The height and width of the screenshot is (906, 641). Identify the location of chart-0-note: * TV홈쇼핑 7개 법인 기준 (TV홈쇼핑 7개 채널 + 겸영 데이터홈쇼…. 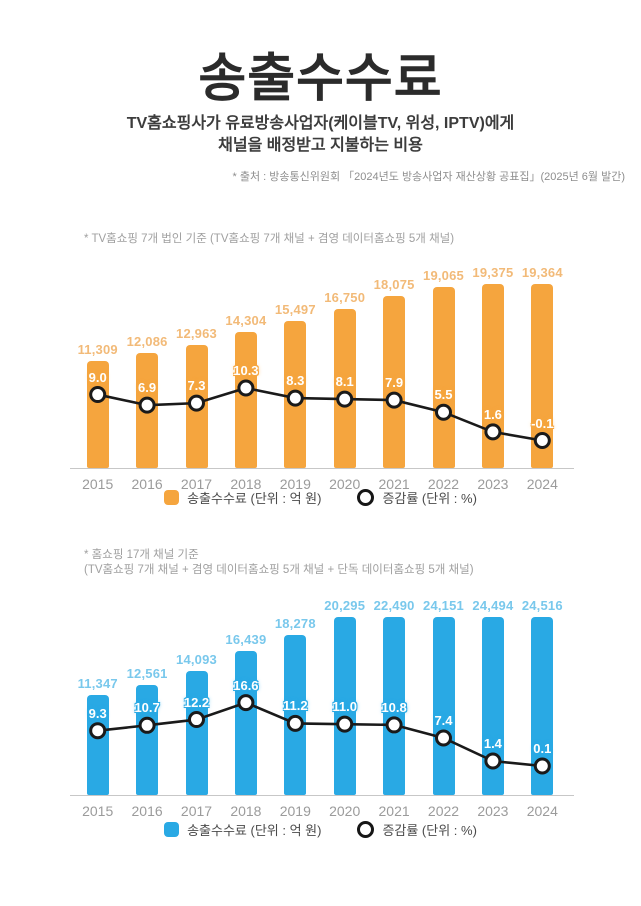
(269, 239).